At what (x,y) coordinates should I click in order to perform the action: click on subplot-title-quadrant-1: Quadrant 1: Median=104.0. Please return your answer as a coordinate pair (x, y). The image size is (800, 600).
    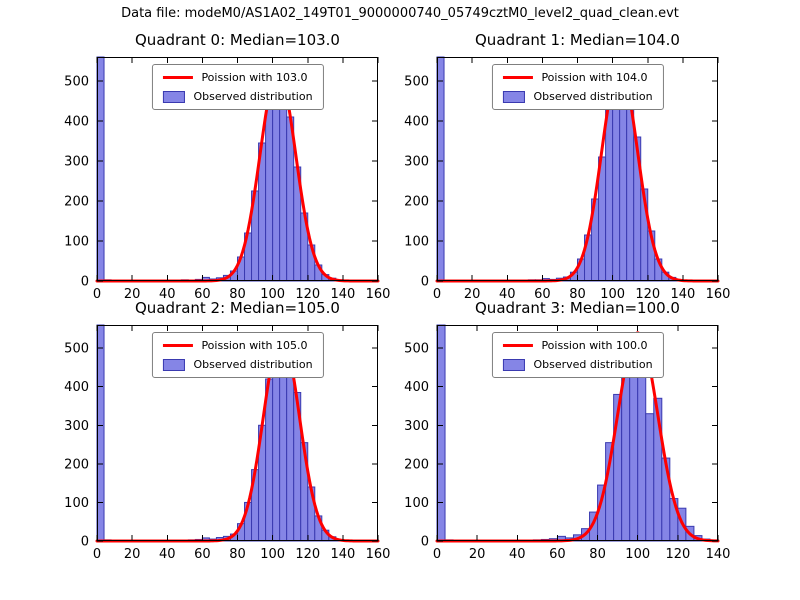
    Looking at the image, I should click on (577, 40).